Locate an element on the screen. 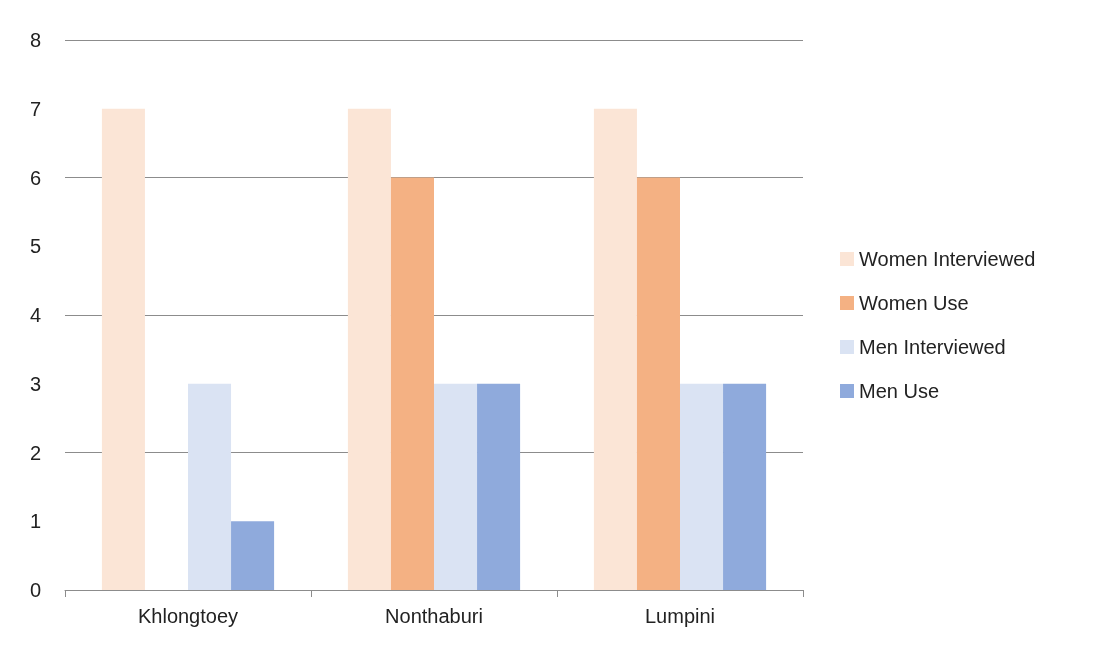 This screenshot has width=1110, height=650. y-tick-label: 0 is located at coordinates (35, 590).